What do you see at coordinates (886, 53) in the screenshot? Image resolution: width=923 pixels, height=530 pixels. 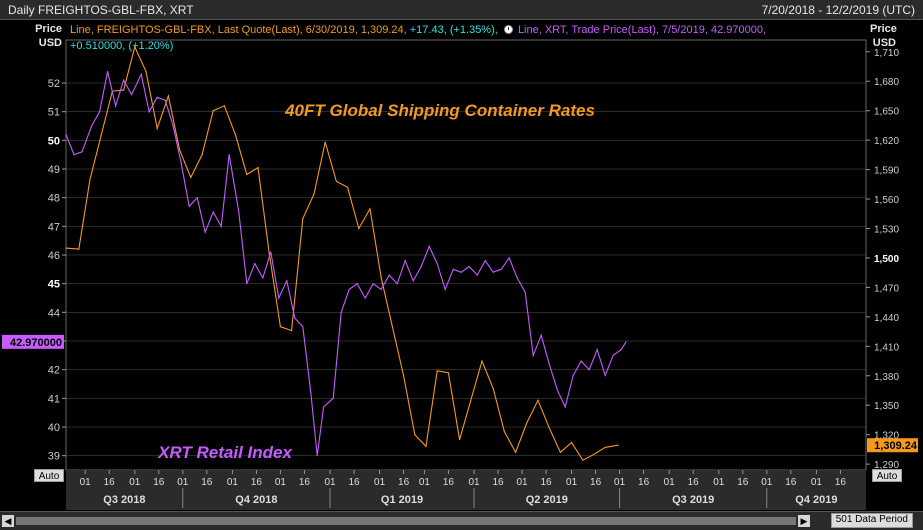 I see `y-right-tick-label: 1,710` at bounding box center [886, 53].